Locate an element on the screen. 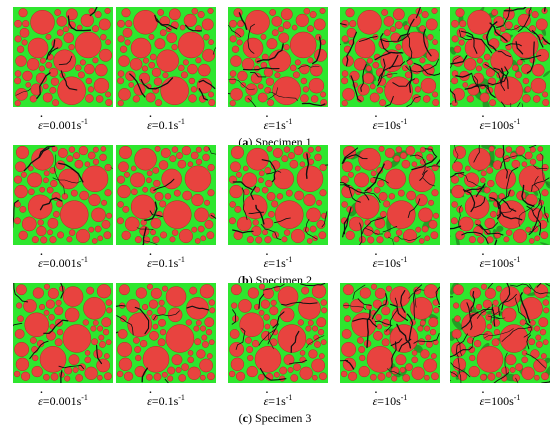  subfigure-letter: c is located at coordinates (245, 418).